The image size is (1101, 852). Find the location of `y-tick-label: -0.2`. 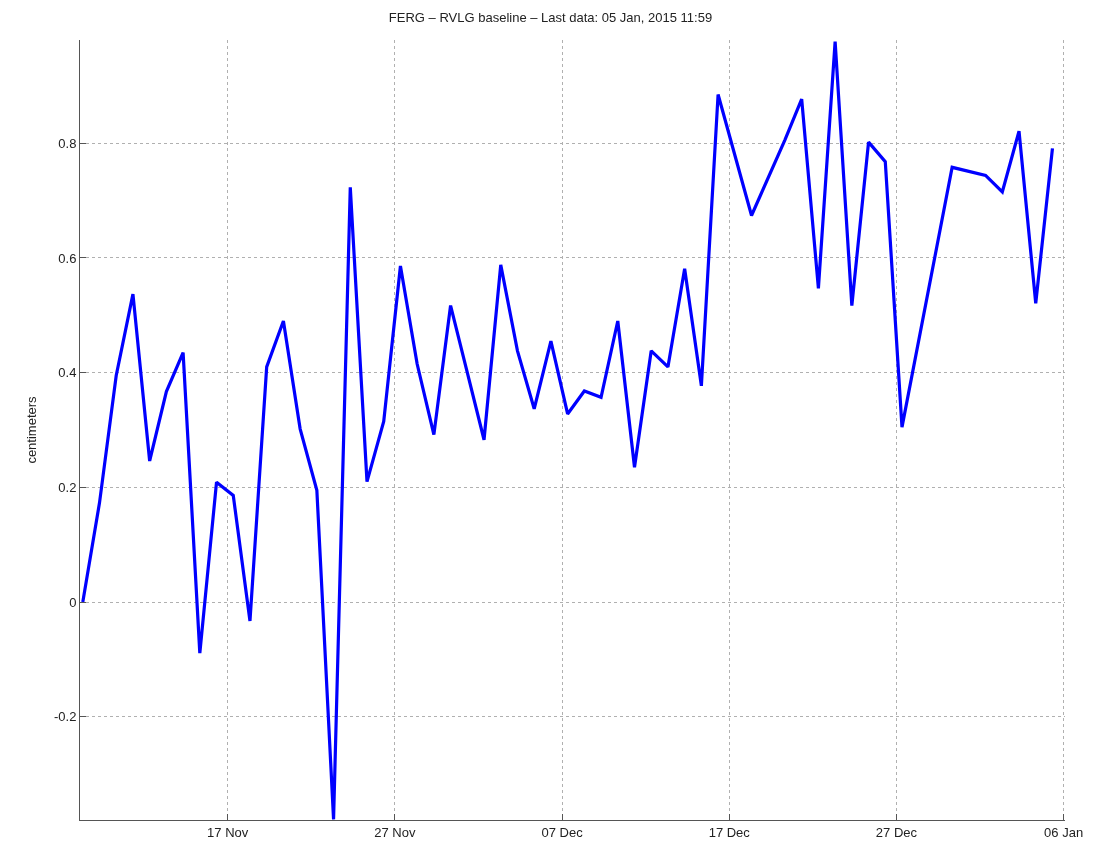

y-tick-label: -0.2 is located at coordinates (65, 717).